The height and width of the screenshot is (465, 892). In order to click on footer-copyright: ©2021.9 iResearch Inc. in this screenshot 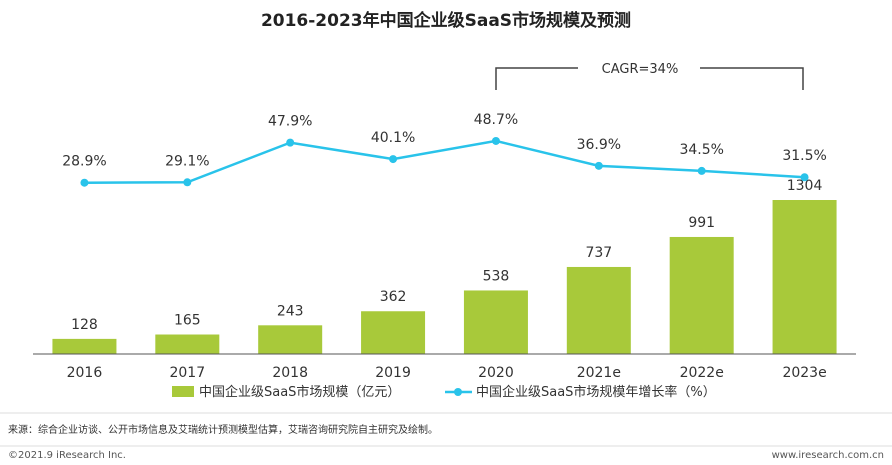, I will do `click(67, 455)`.